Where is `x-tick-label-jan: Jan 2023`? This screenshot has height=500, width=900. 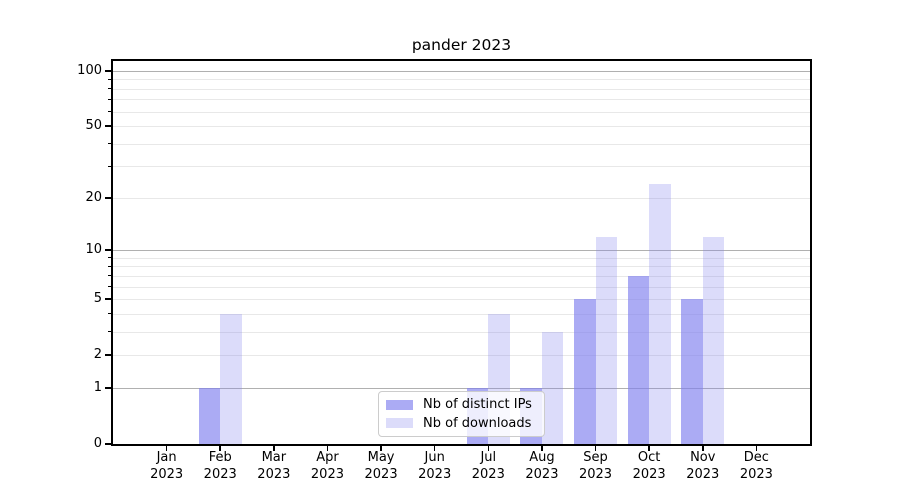
x-tick-label-jan: Jan 2023 is located at coordinates (167, 466).